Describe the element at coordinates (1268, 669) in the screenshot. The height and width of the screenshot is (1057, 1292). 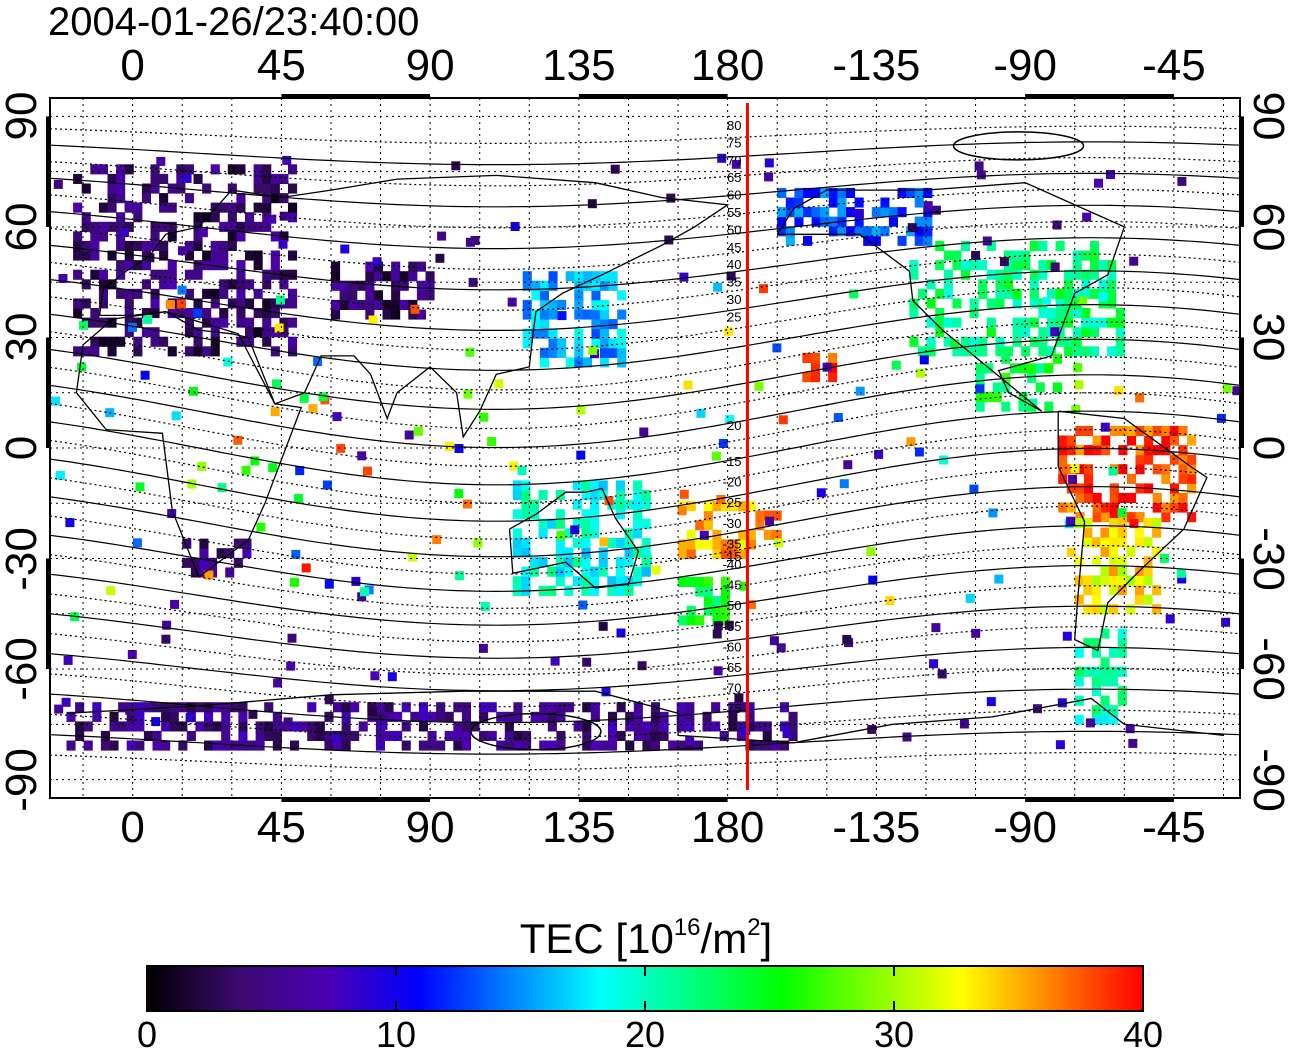
I see `right-latitude-label: -60` at that location.